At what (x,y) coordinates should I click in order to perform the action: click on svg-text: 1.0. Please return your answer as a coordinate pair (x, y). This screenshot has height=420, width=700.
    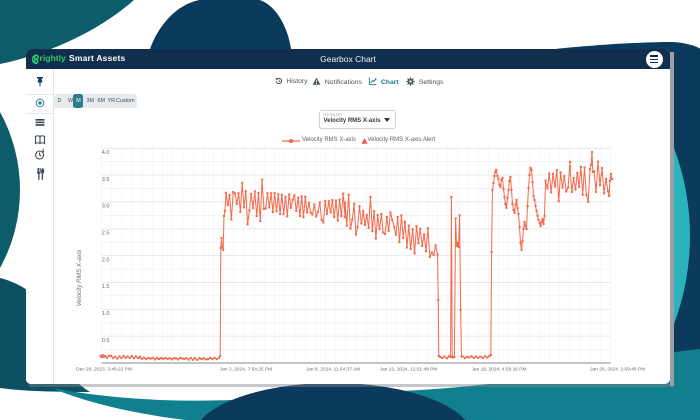
    Looking at the image, I should click on (106, 314).